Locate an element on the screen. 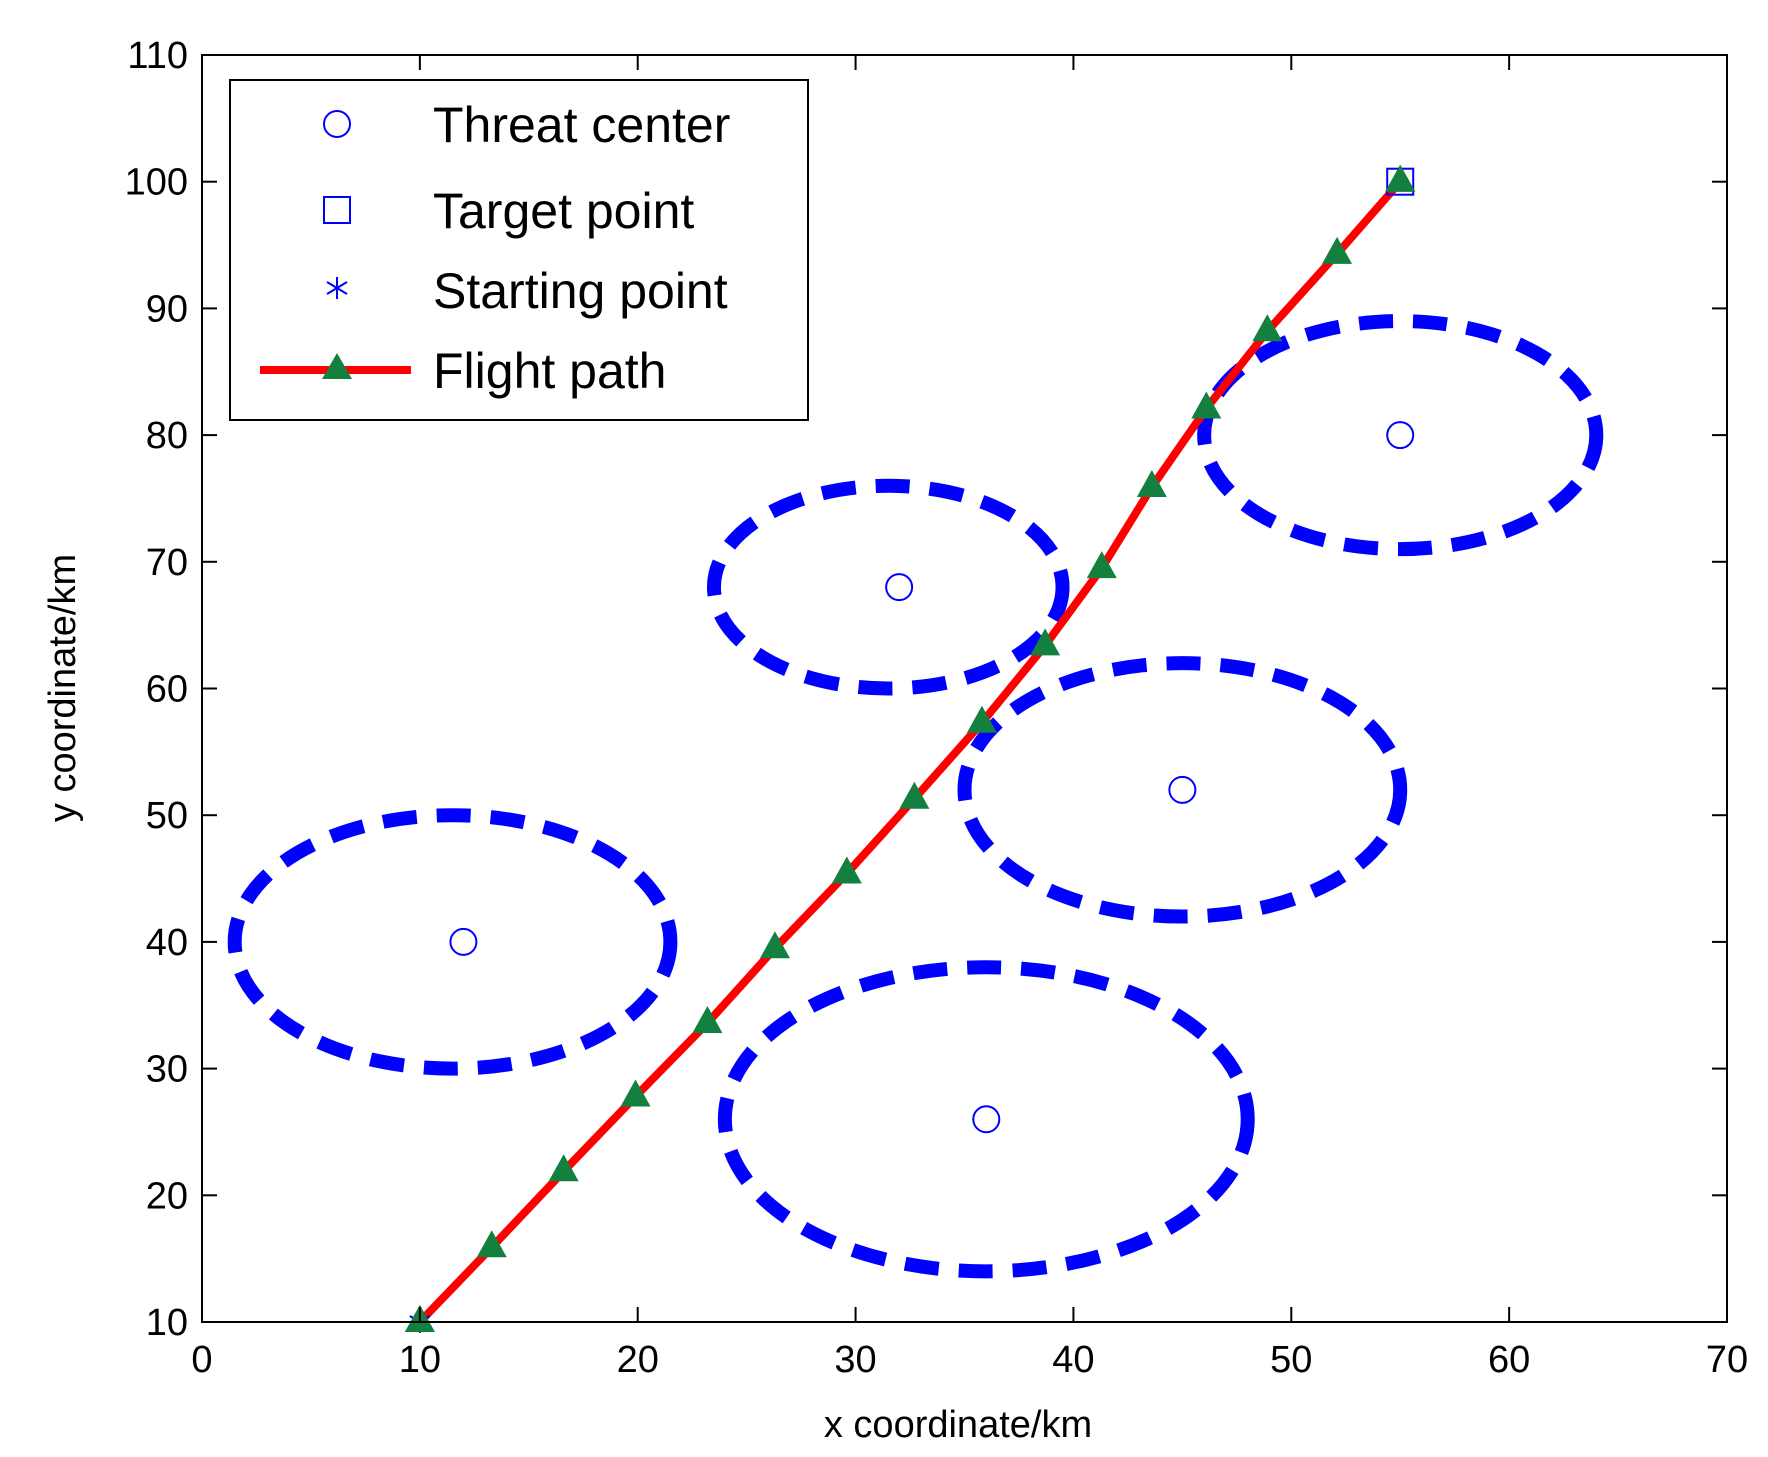 Image resolution: width=1768 pixels, height=1457 pixels. y-tick-label: 50 is located at coordinates (167, 816).